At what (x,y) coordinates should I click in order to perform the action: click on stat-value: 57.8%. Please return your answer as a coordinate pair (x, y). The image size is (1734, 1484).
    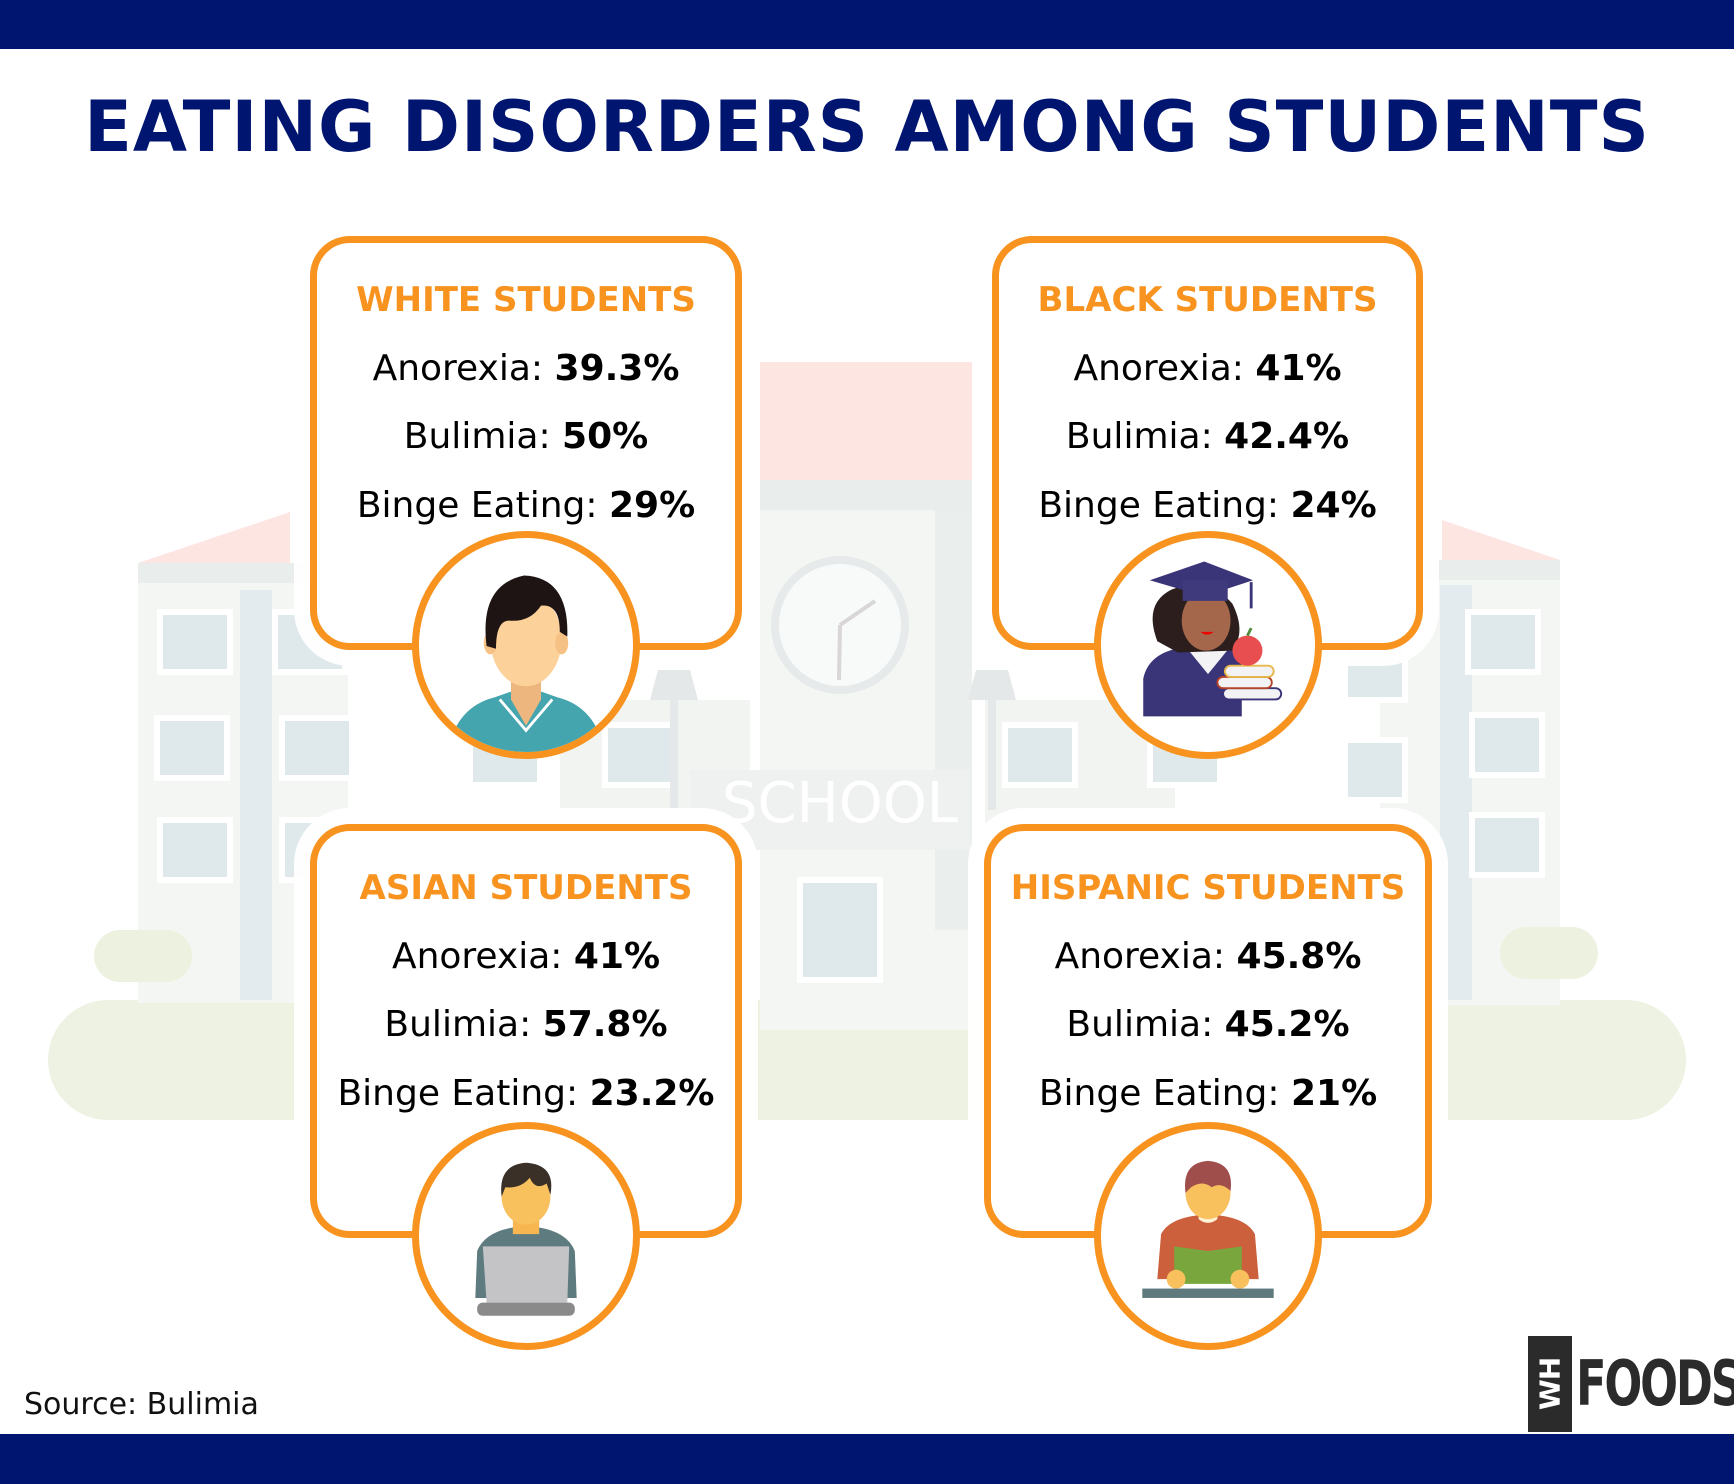
    Looking at the image, I should click on (605, 1024).